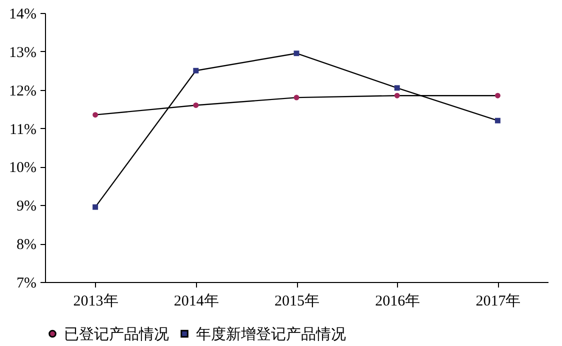 The height and width of the screenshot is (346, 562). What do you see at coordinates (22, 52) in the screenshot?
I see `y-tick-label: 13%` at bounding box center [22, 52].